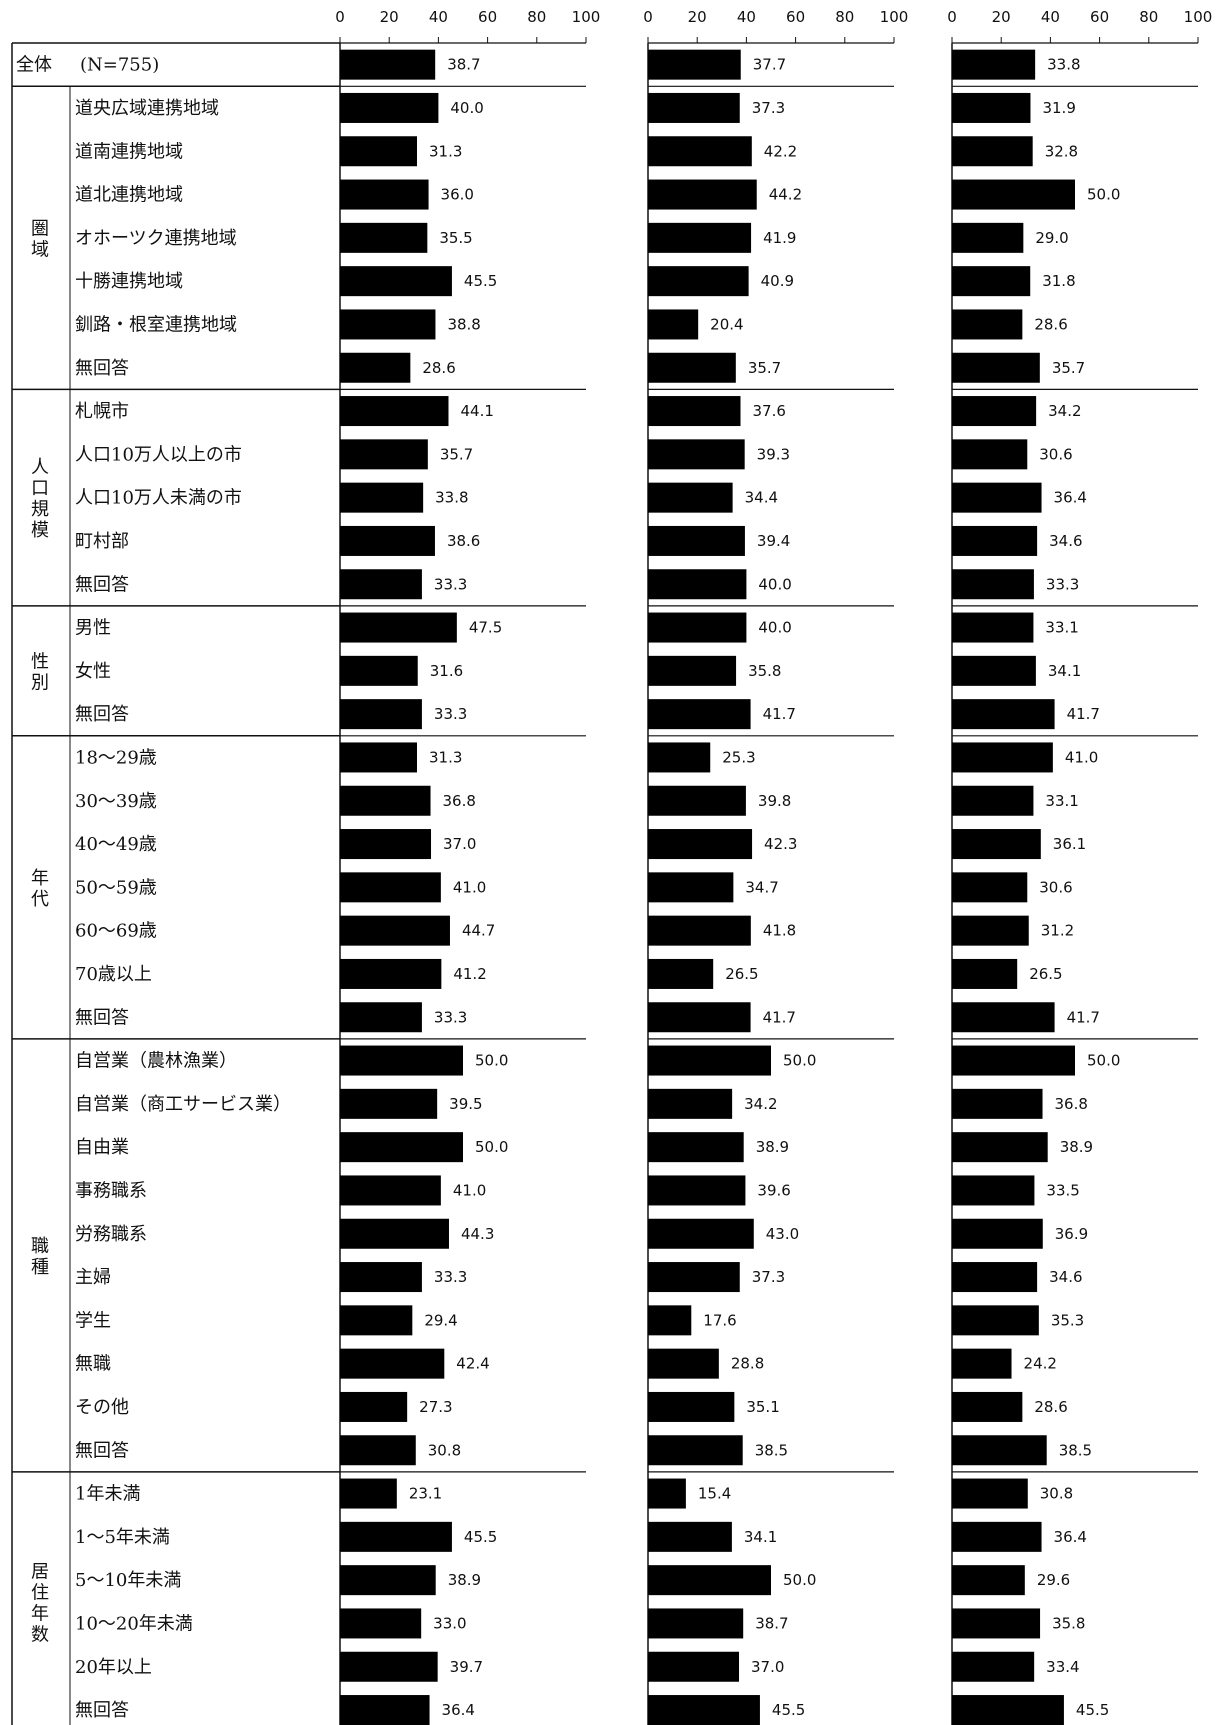 This screenshot has height=1725, width=1222. Describe the element at coordinates (156, 238) in the screenshot. I see `row-label: オホーツク連携地域` at that location.